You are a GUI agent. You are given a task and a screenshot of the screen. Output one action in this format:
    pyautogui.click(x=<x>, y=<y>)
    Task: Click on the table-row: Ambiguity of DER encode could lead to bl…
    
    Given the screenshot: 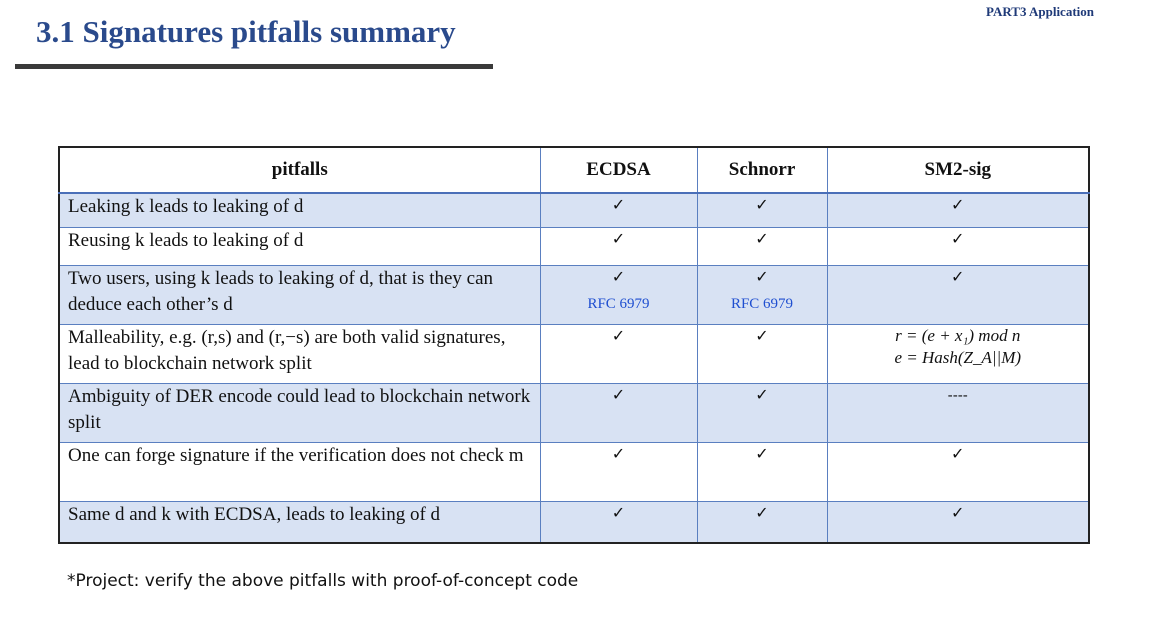 What is the action you would take?
    pyautogui.click(x=574, y=412)
    